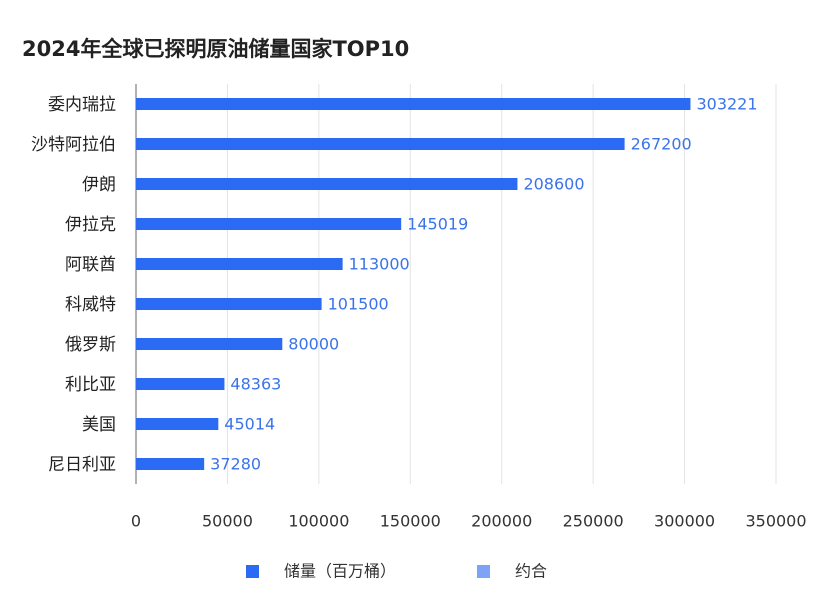 The width and height of the screenshot is (822, 604). I want to click on value-label: 37280, so click(235, 464).